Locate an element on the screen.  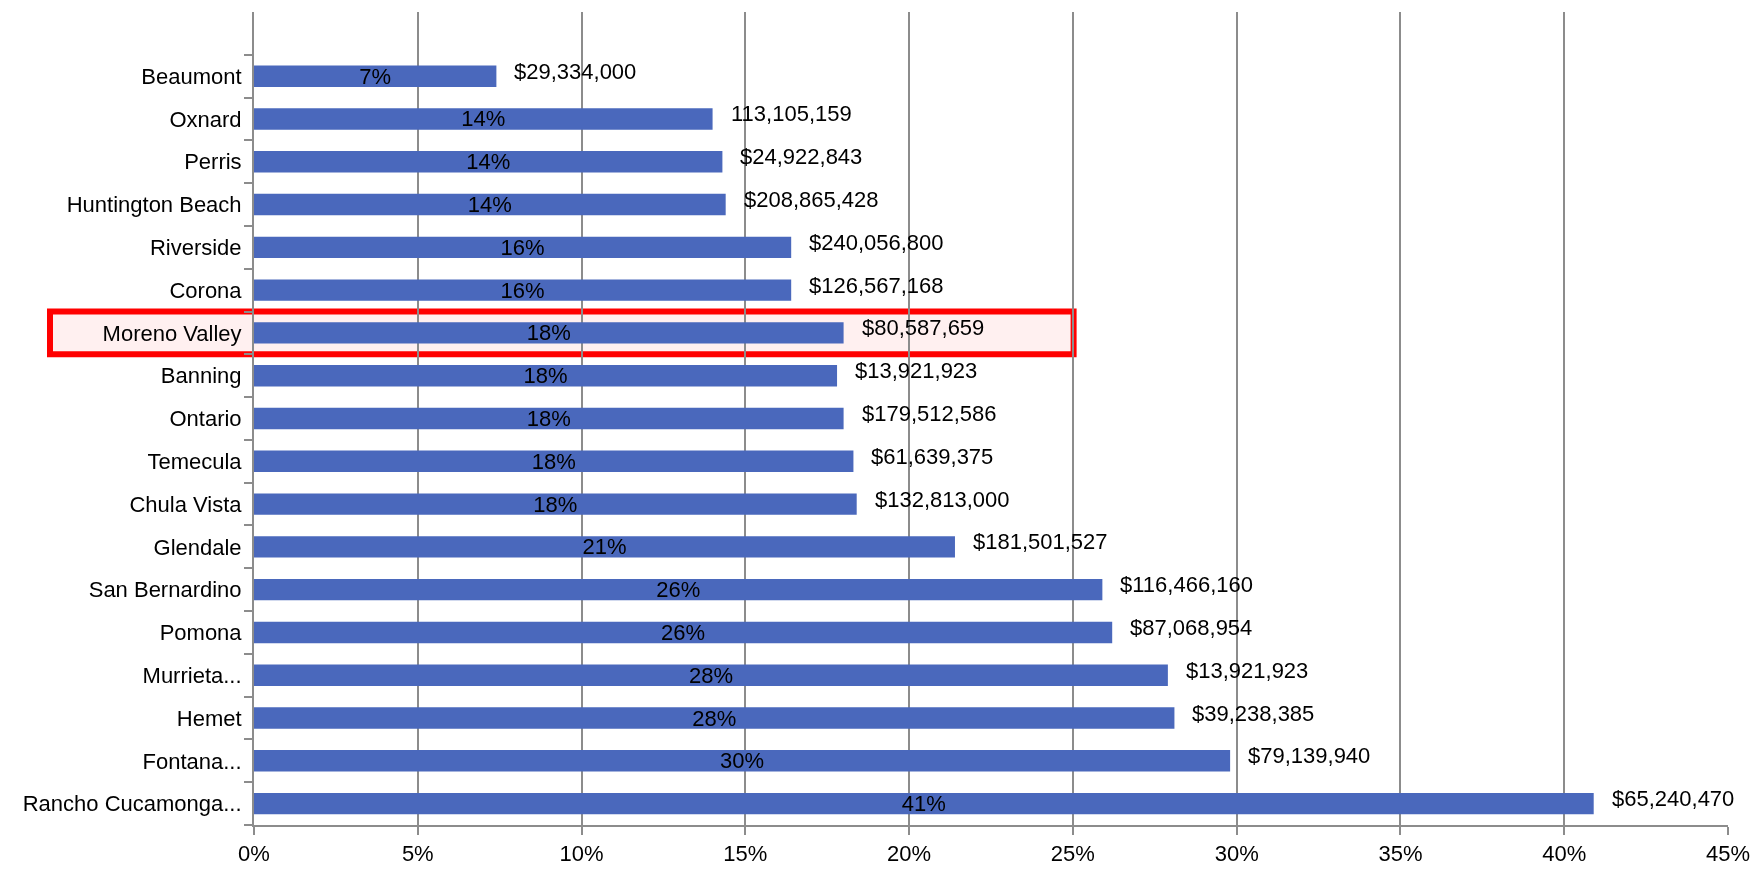
y-tick-label: Ontario is located at coordinates (205, 419).